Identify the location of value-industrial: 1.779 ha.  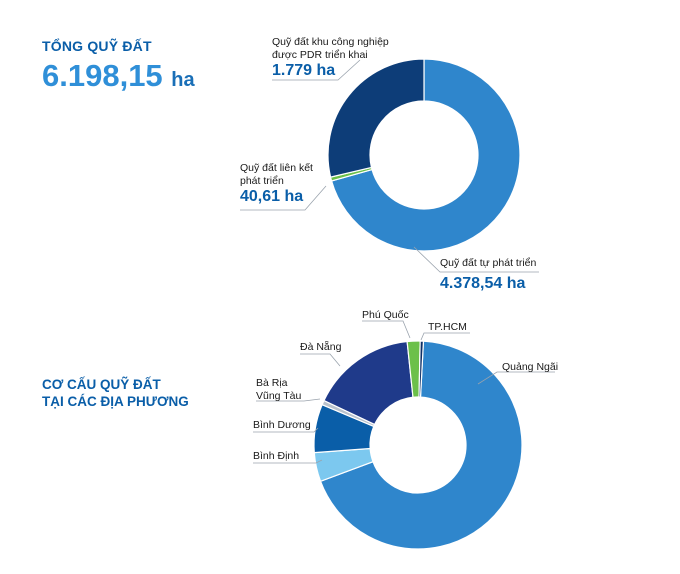
(304, 70).